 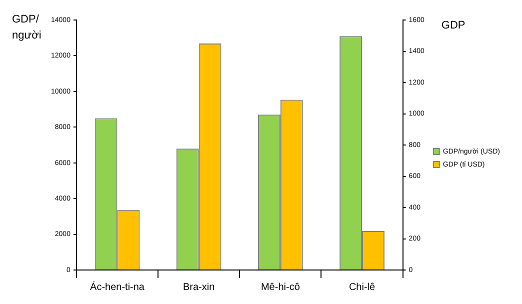 I want to click on y-axis-title: GDP/ người, so click(x=27, y=28).